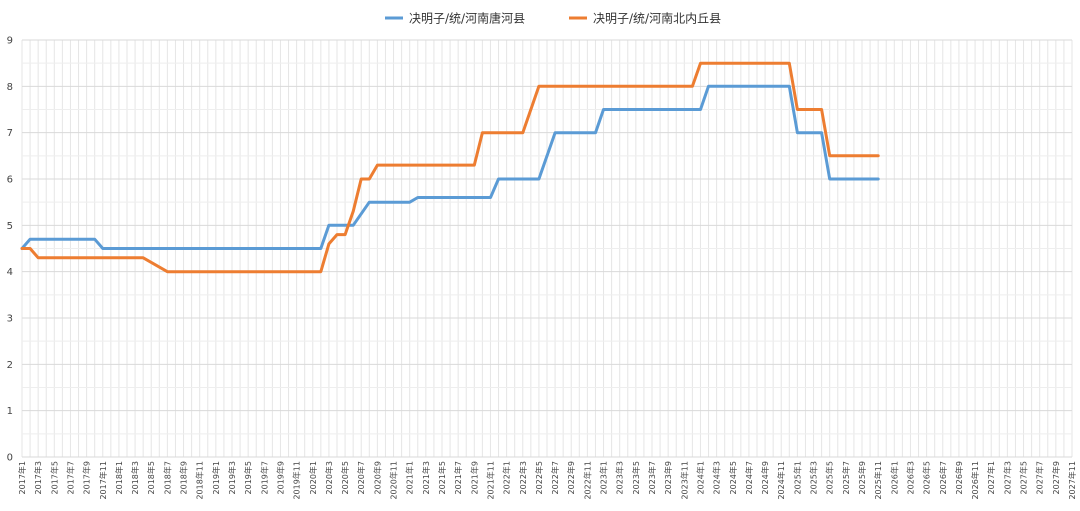 The width and height of the screenshot is (1080, 511). What do you see at coordinates (878, 480) in the screenshot?
I see `x-tick-label: 2025年11` at bounding box center [878, 480].